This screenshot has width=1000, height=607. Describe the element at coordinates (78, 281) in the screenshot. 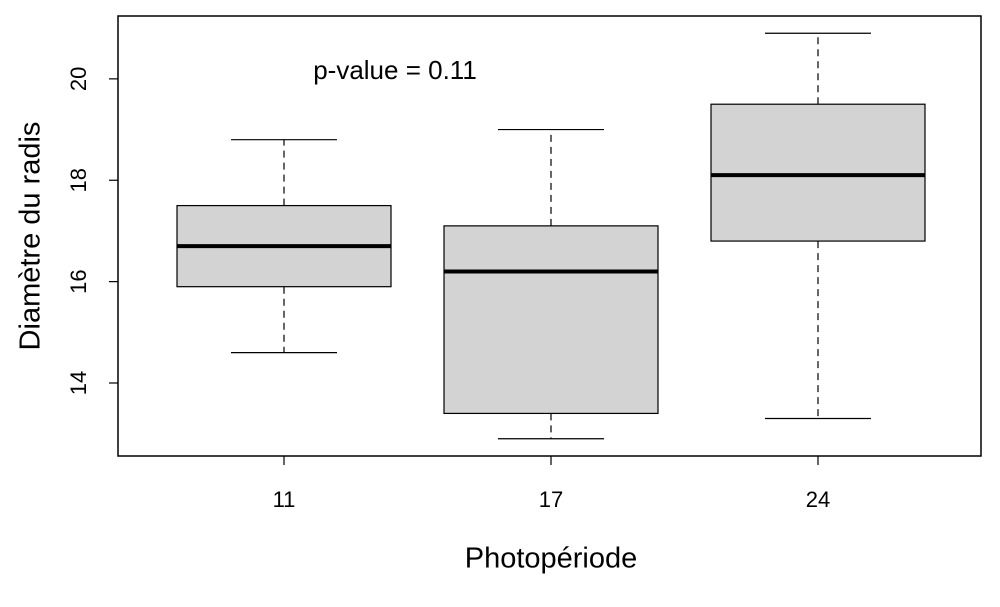

I see `y-tick-label: 16` at that location.